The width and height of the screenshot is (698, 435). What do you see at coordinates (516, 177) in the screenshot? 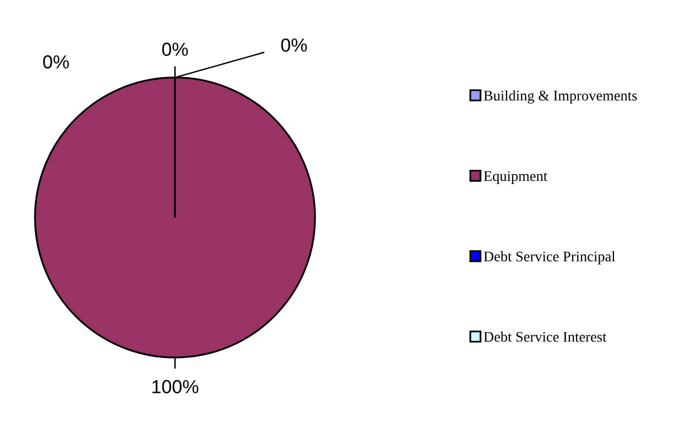
I see `legend-label: Equipment` at bounding box center [516, 177].